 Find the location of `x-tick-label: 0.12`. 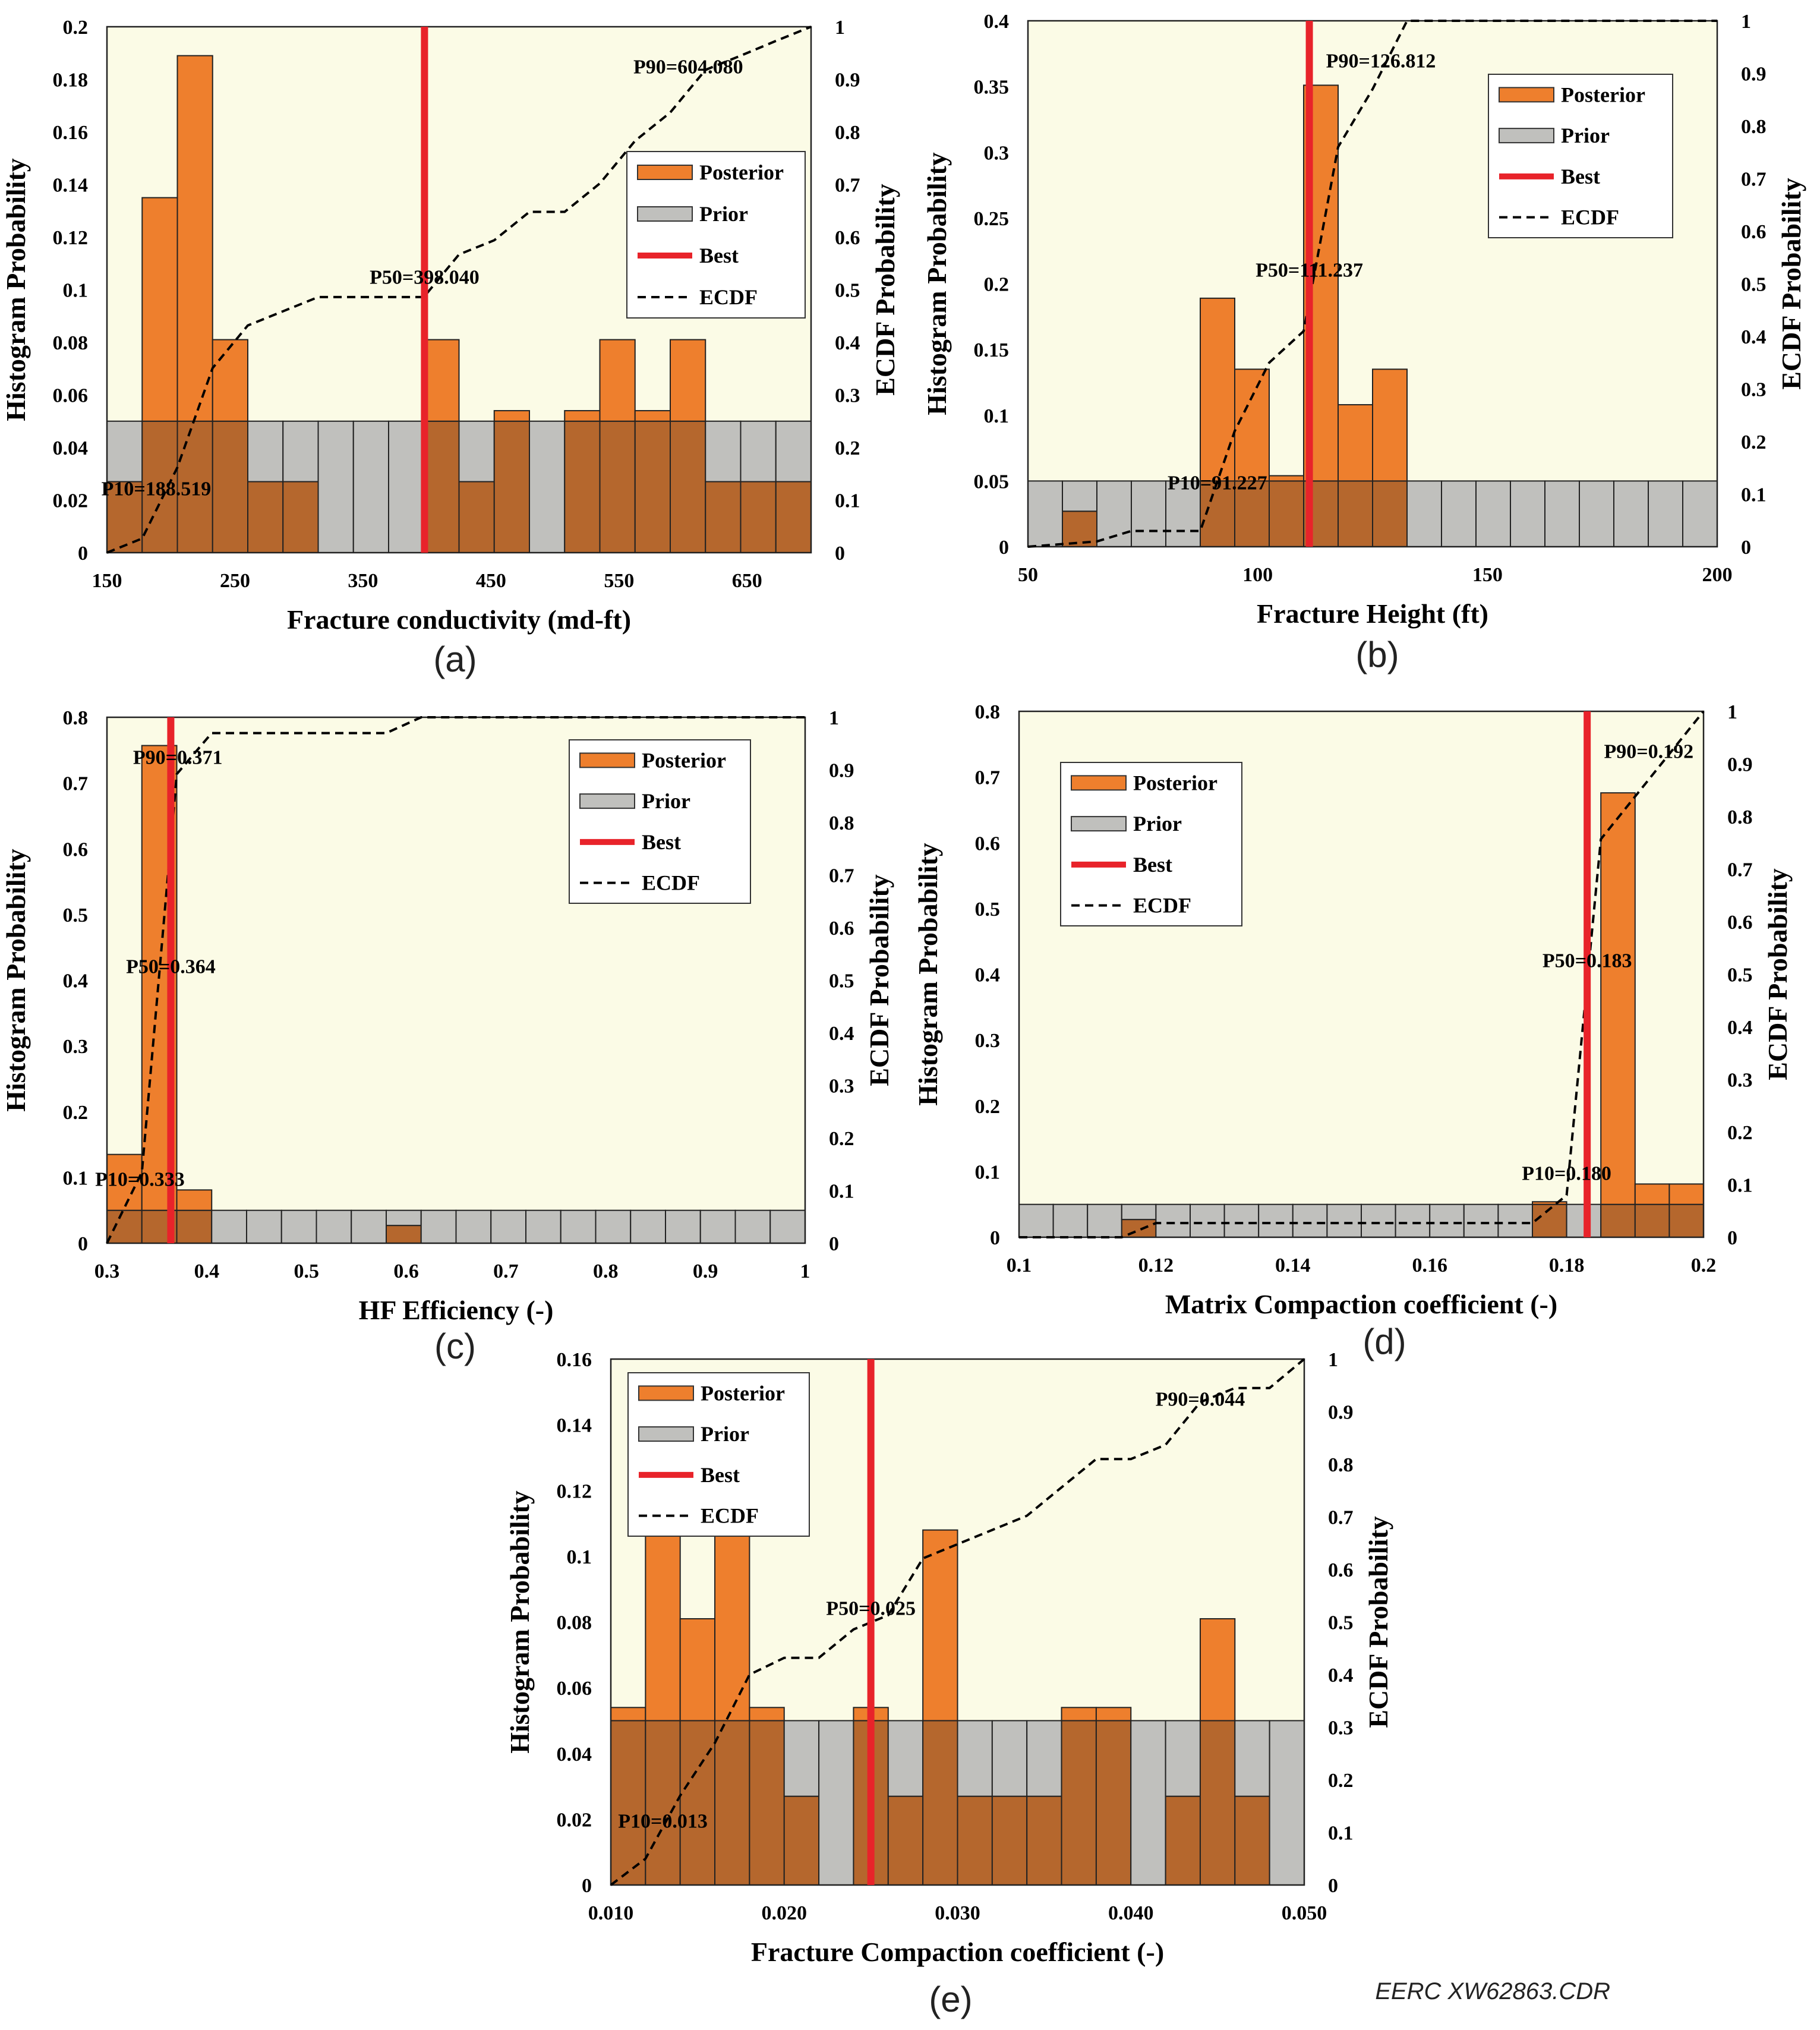

x-tick-label: 0.12 is located at coordinates (1156, 1265).